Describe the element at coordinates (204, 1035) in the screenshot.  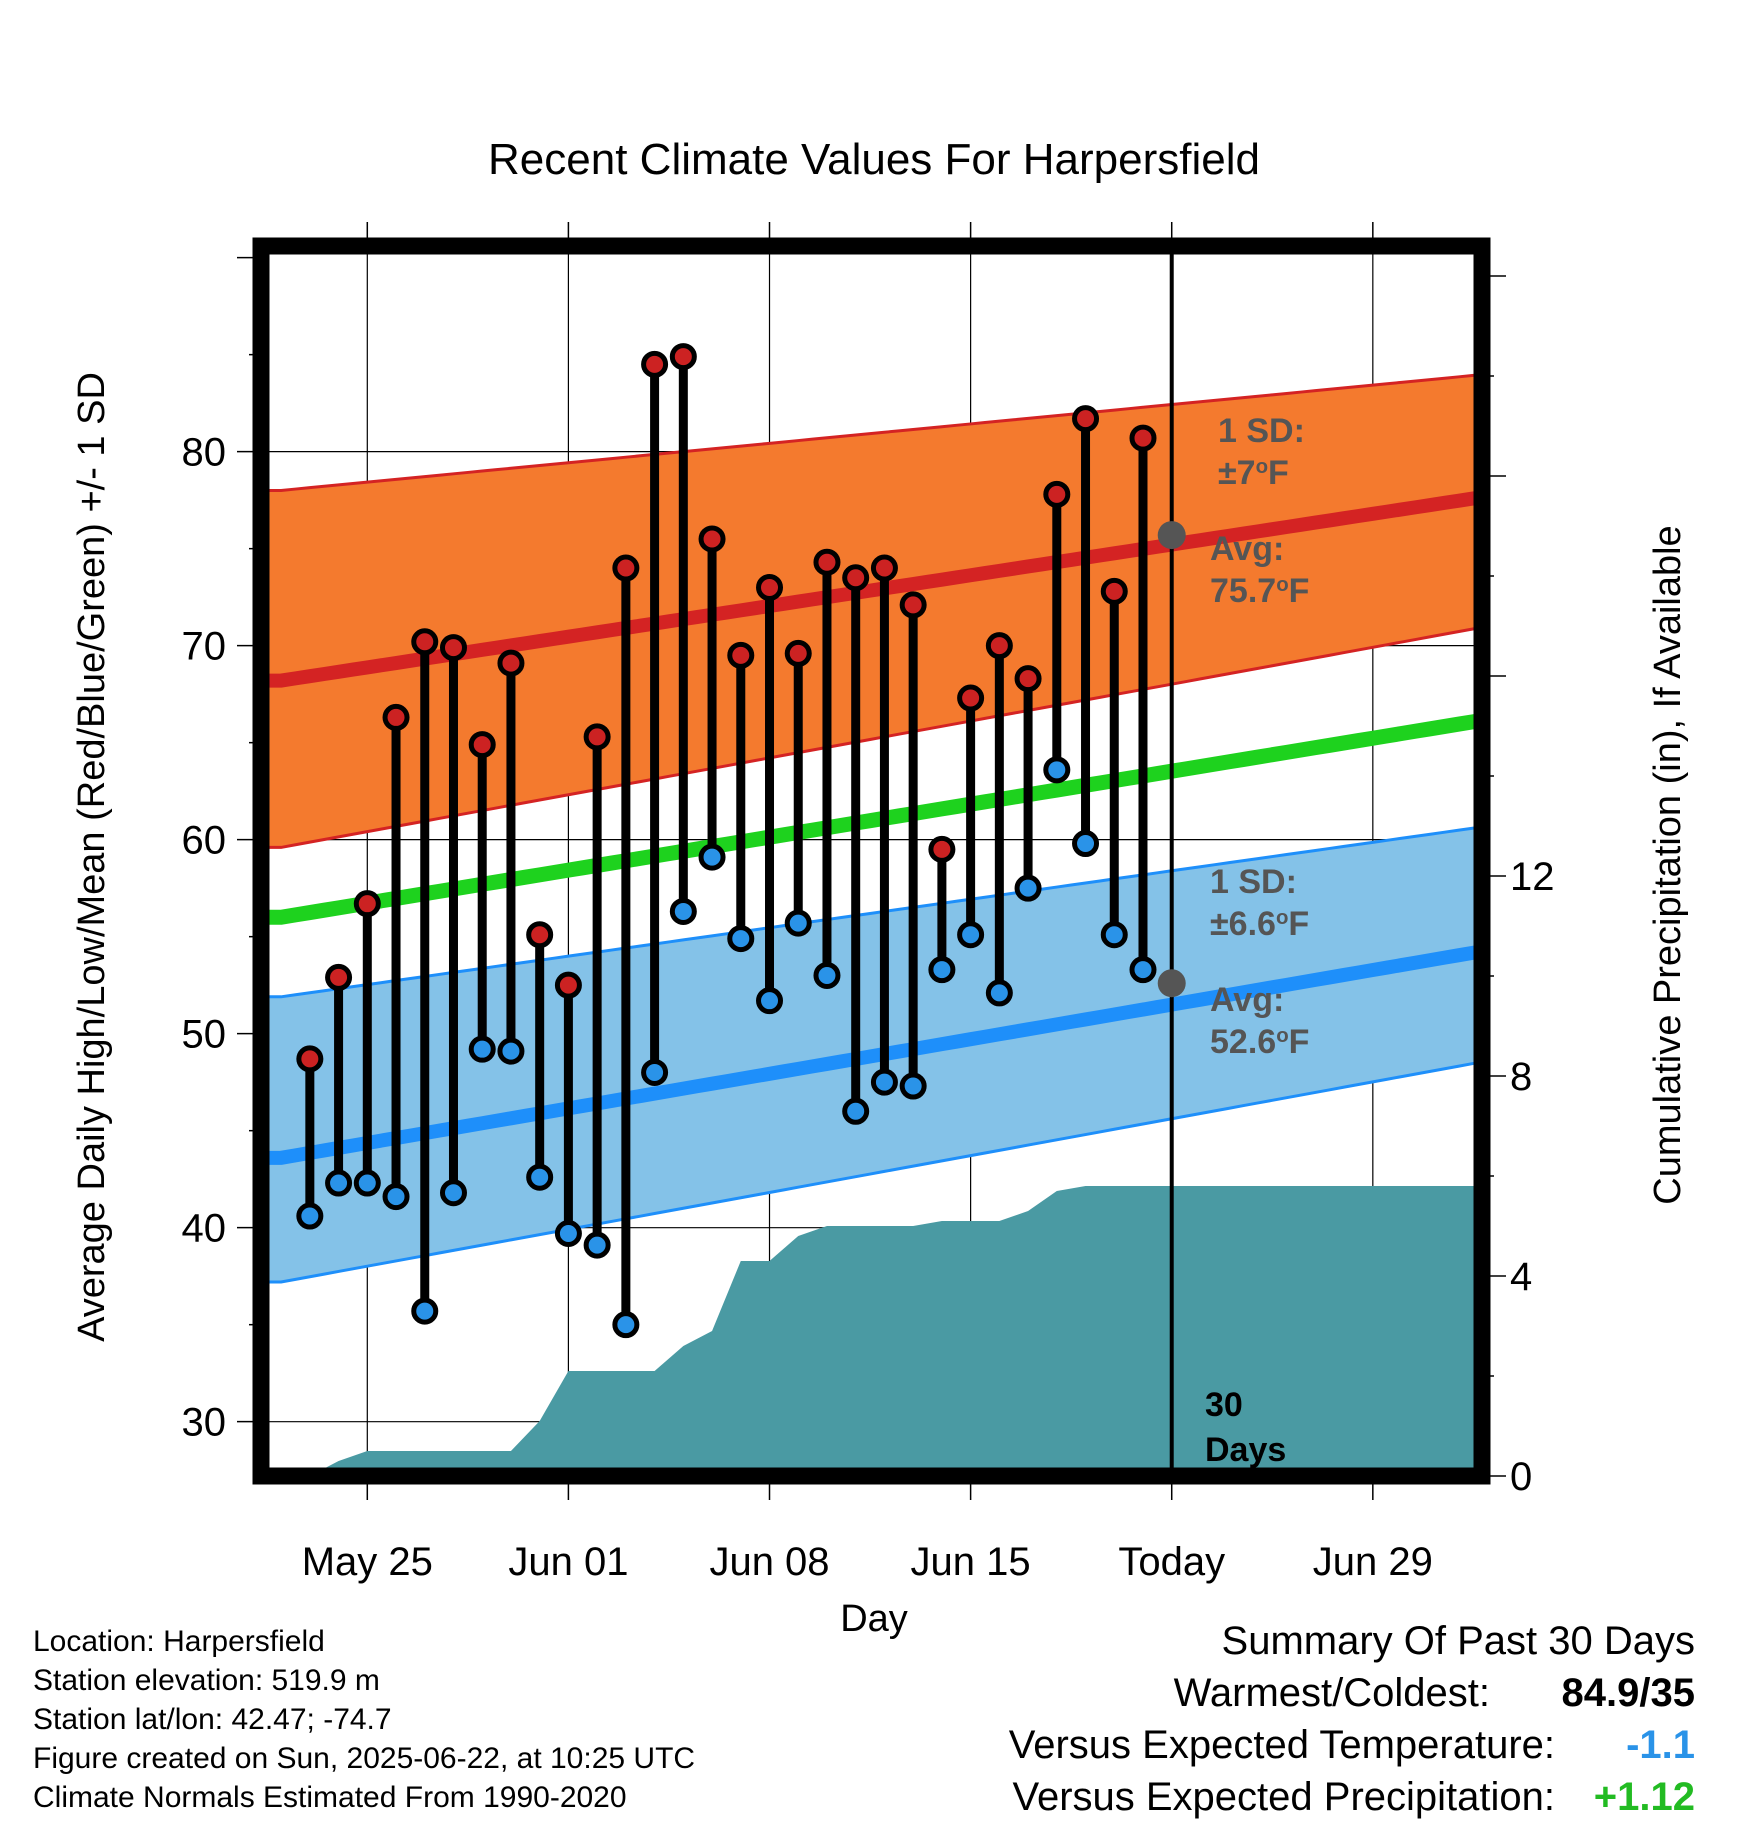
I see `y-tick-label: 50` at that location.